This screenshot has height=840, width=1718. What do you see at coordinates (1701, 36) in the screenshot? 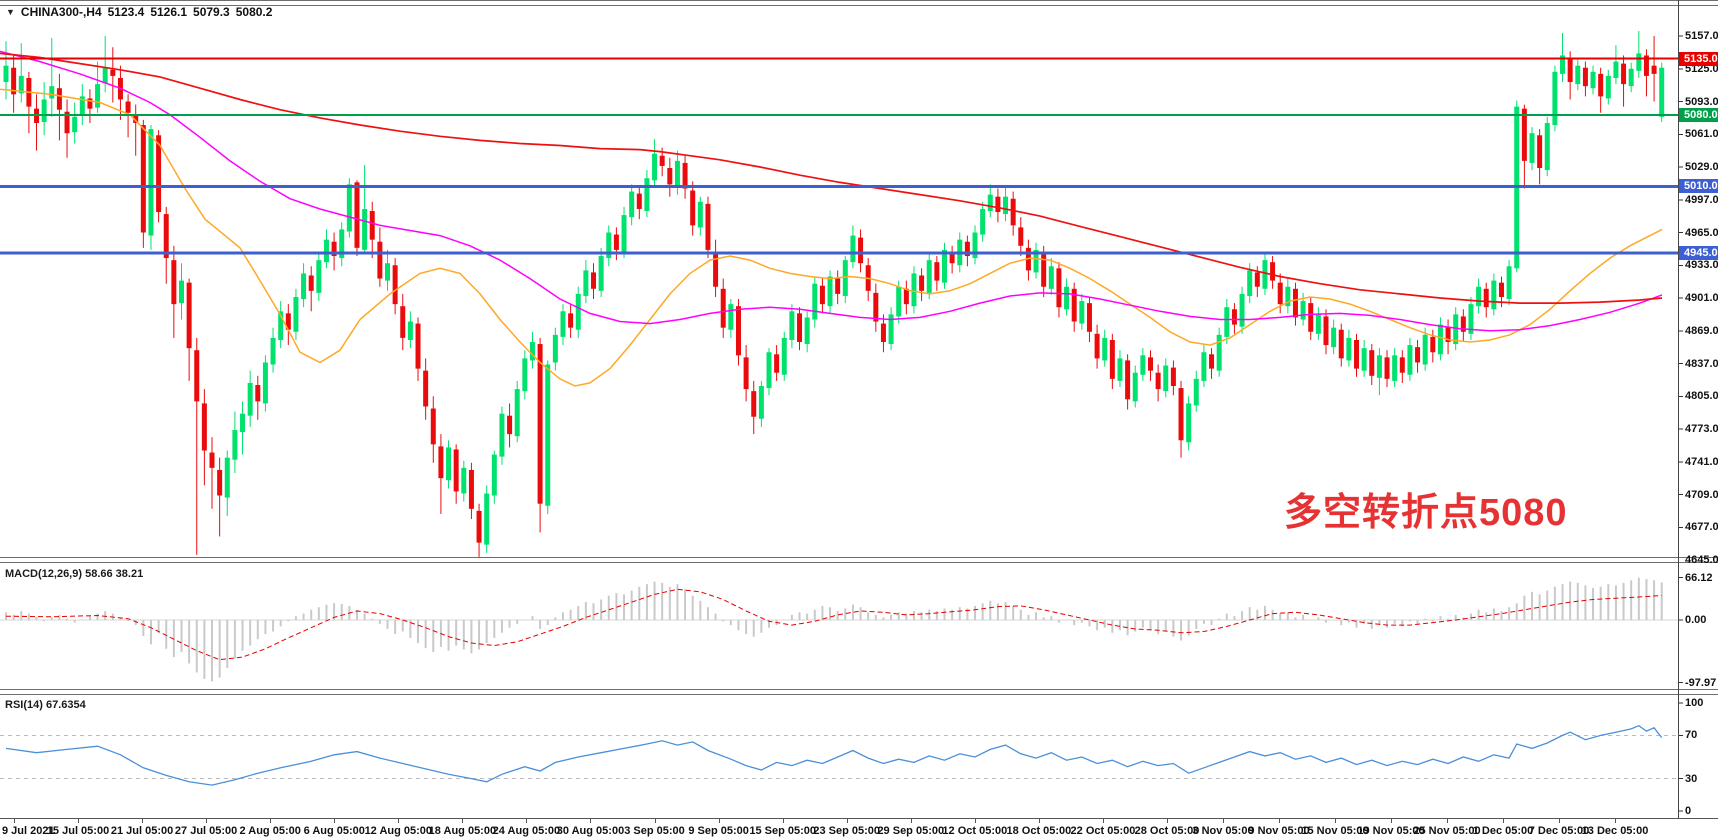
I see `axis-tick-label: 5157.0` at bounding box center [1701, 36].